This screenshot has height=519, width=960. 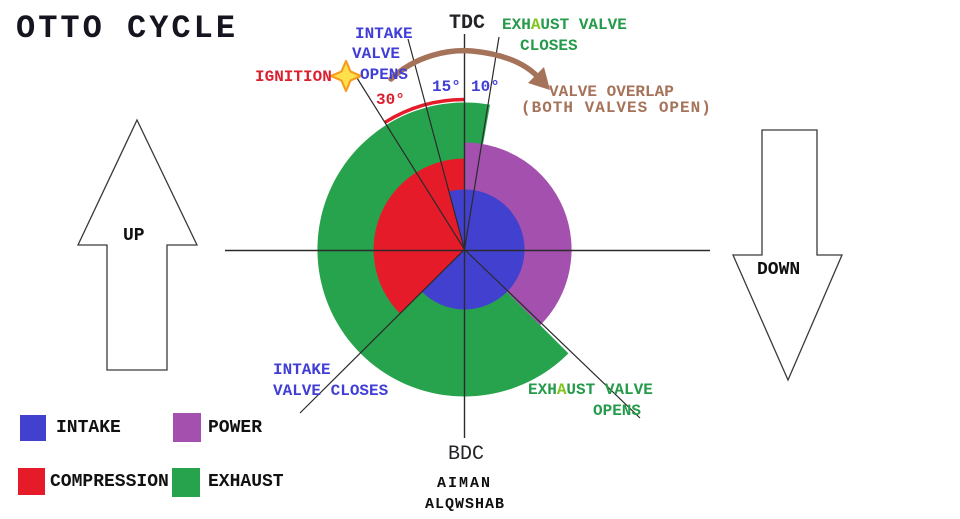 I want to click on valve-overlap-label-line2: (BOTH VALVES OPEN), so click(x=616, y=108).